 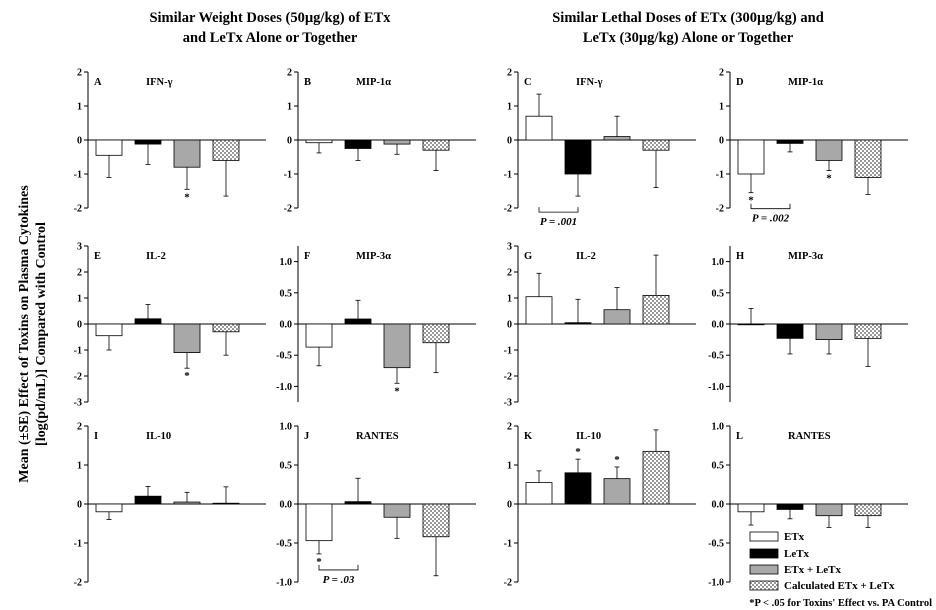 I want to click on panel-letter-e: E, so click(x=97, y=256).